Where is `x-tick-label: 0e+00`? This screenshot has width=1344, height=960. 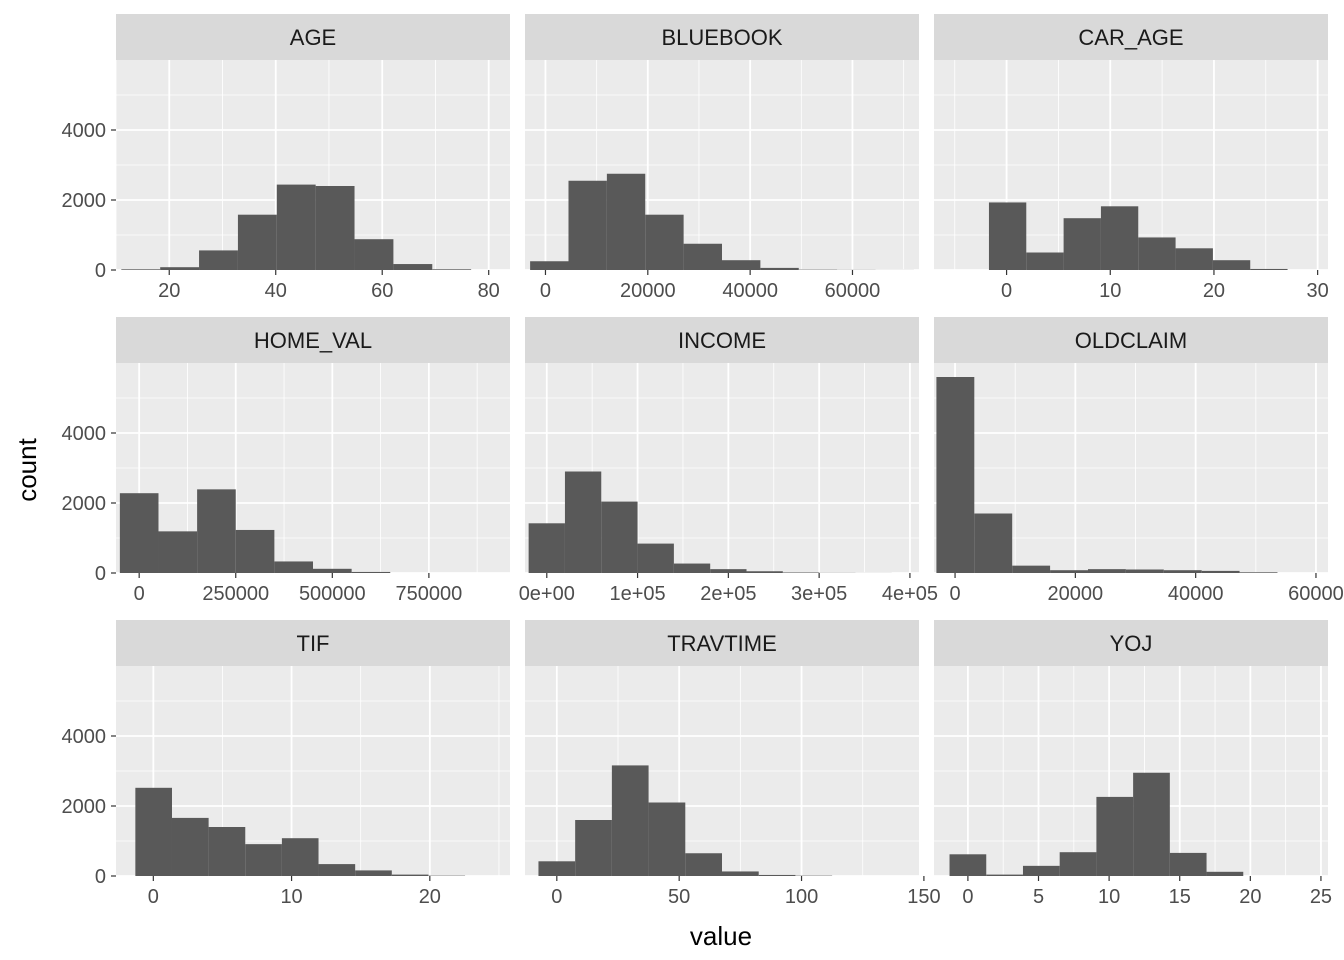
x-tick-label: 0e+00 is located at coordinates (547, 594).